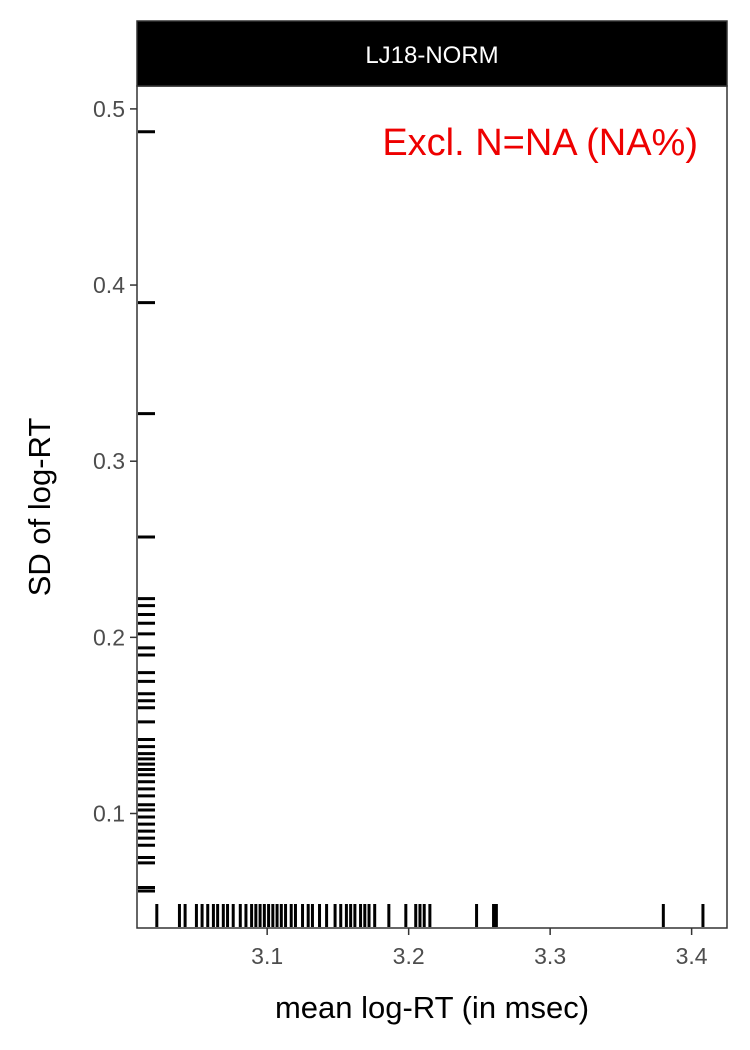 Image resolution: width=750 pixels, height=1050 pixels. I want to click on exclusion-annotation: Excl. N=NA (NA%), so click(540, 143).